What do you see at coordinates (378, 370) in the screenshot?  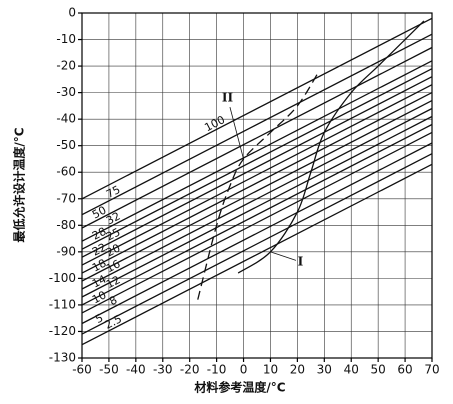 I see `x-tick-label: 50` at bounding box center [378, 370].